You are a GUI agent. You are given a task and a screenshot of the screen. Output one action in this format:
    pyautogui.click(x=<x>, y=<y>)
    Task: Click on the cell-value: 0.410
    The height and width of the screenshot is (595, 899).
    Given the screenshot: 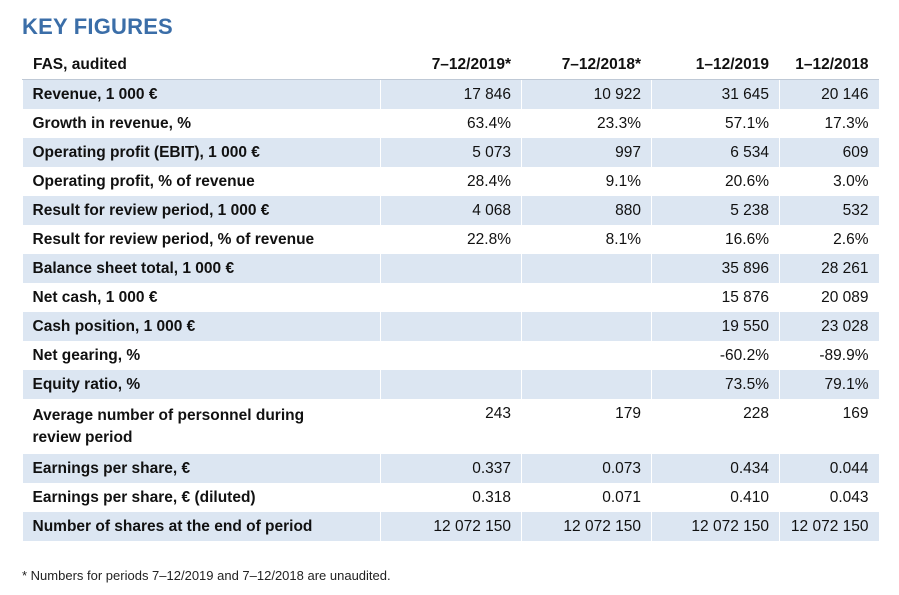 What is the action you would take?
    pyautogui.click(x=715, y=497)
    